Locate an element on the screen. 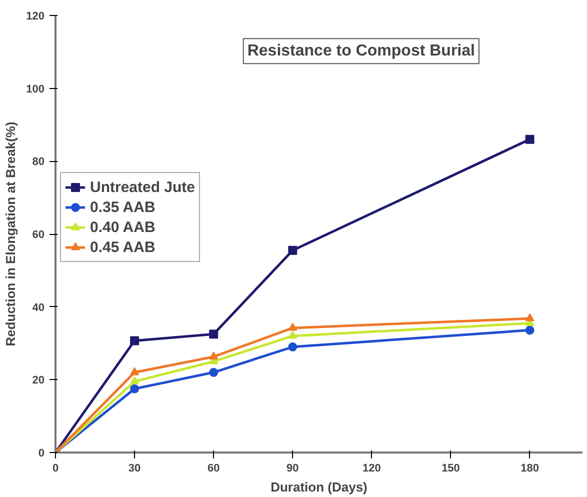  legend-label: Untreated Jute is located at coordinates (143, 187).